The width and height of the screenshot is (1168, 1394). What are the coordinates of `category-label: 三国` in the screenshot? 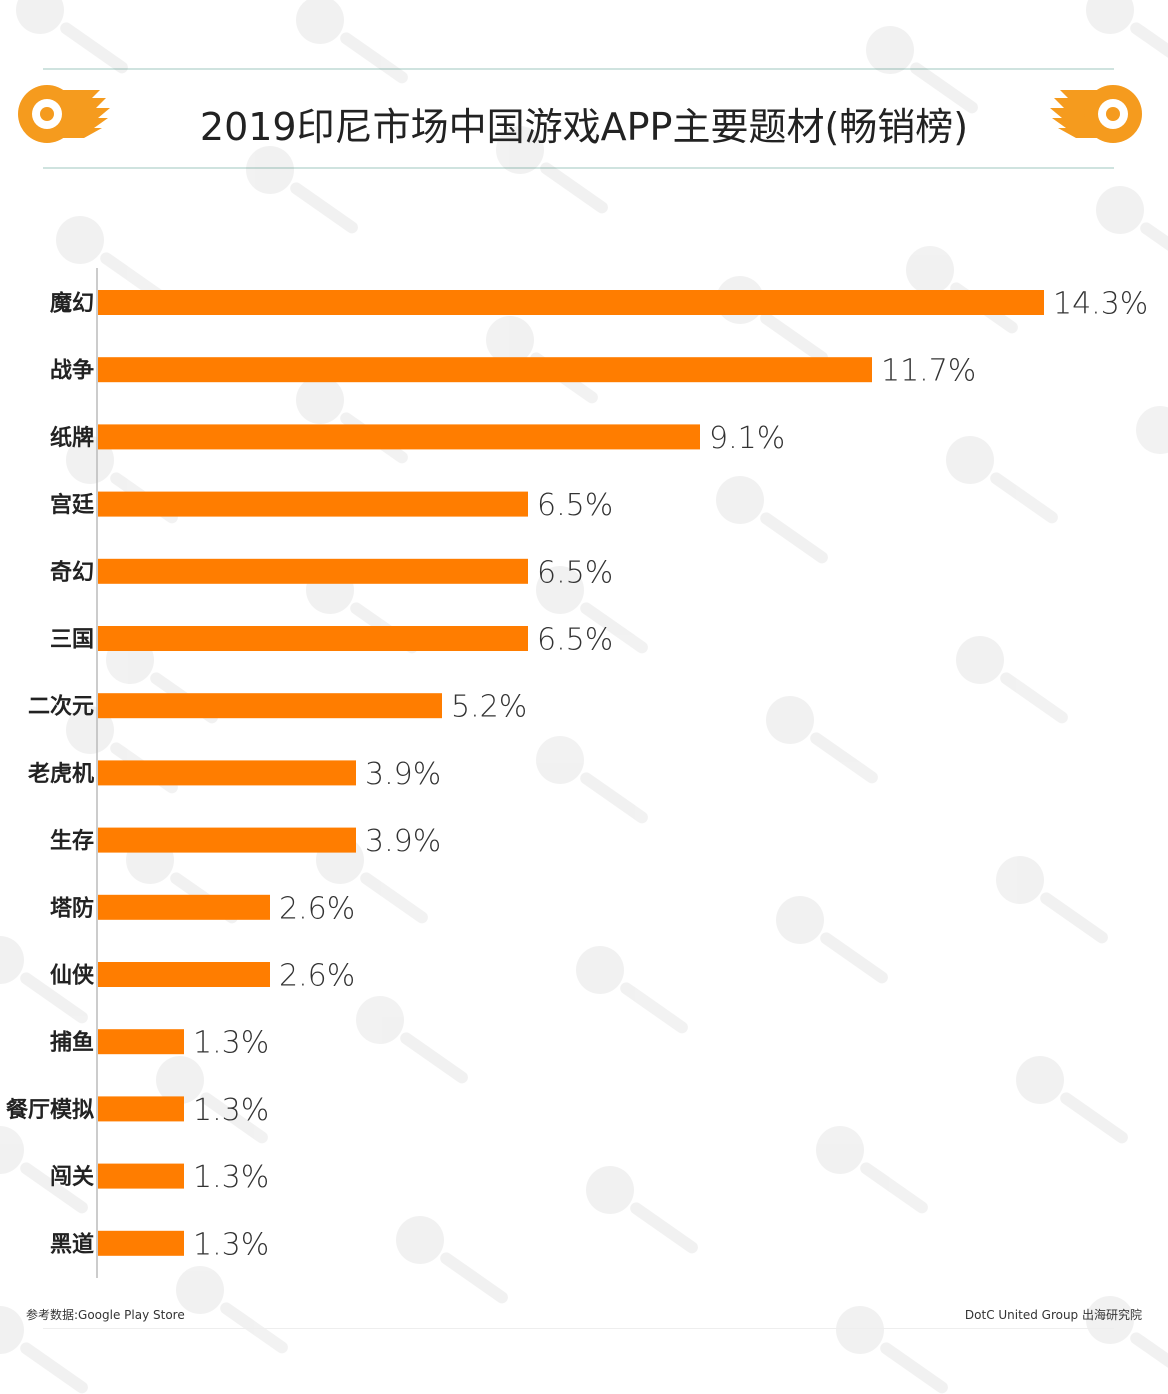 It's located at (72, 640).